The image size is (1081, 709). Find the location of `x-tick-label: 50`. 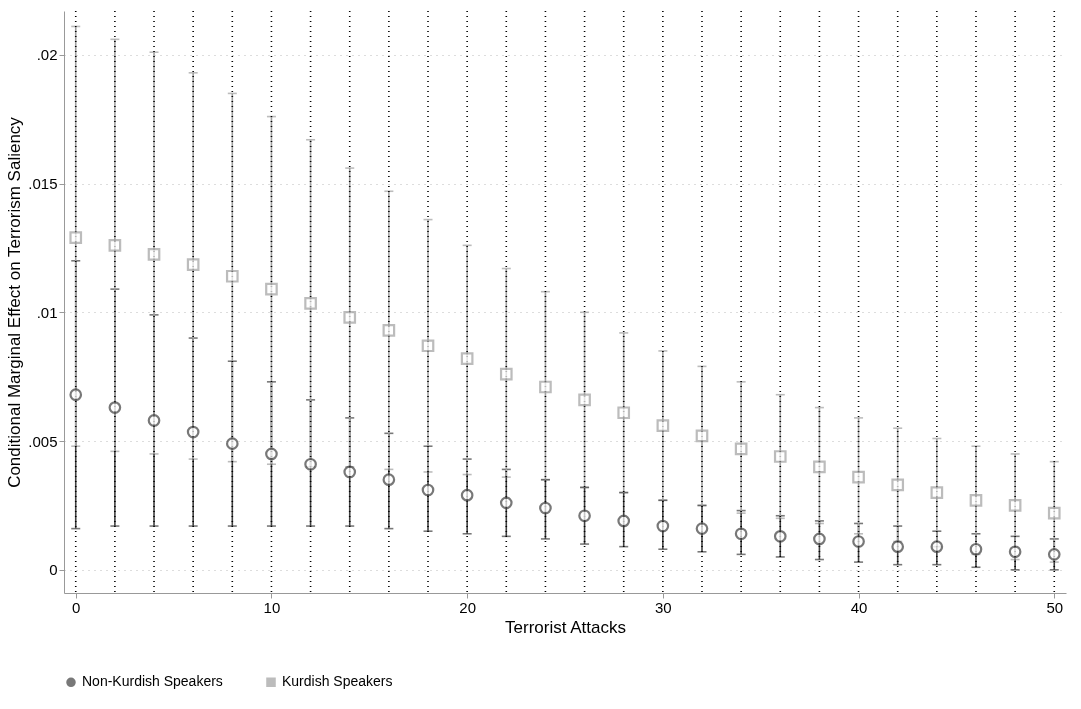

x-tick-label: 50 is located at coordinates (1055, 607).